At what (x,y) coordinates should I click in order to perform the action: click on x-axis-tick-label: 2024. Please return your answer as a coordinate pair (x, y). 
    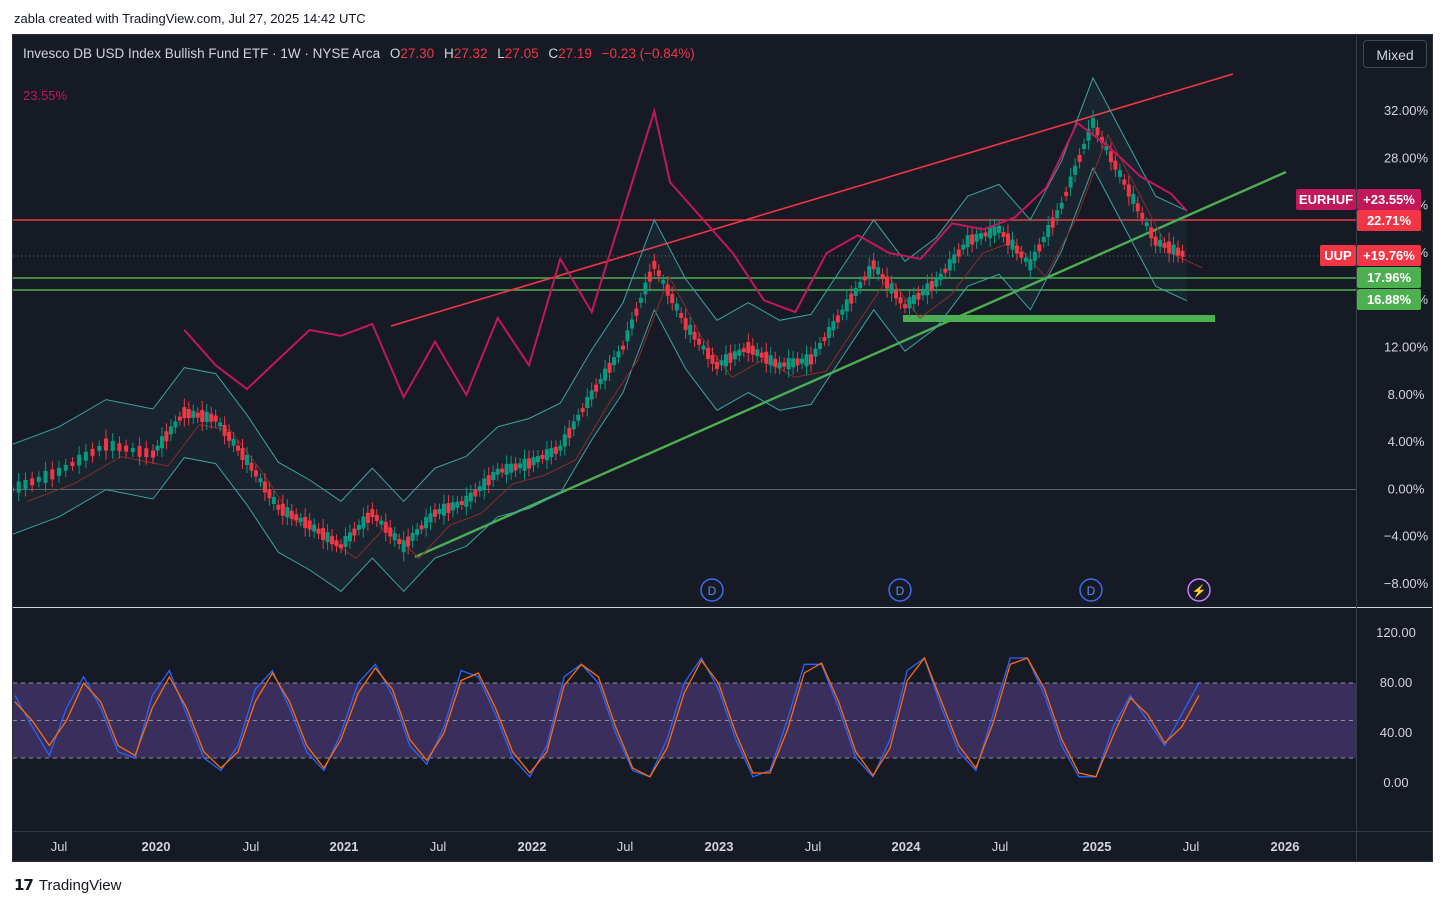
    Looking at the image, I should click on (907, 846).